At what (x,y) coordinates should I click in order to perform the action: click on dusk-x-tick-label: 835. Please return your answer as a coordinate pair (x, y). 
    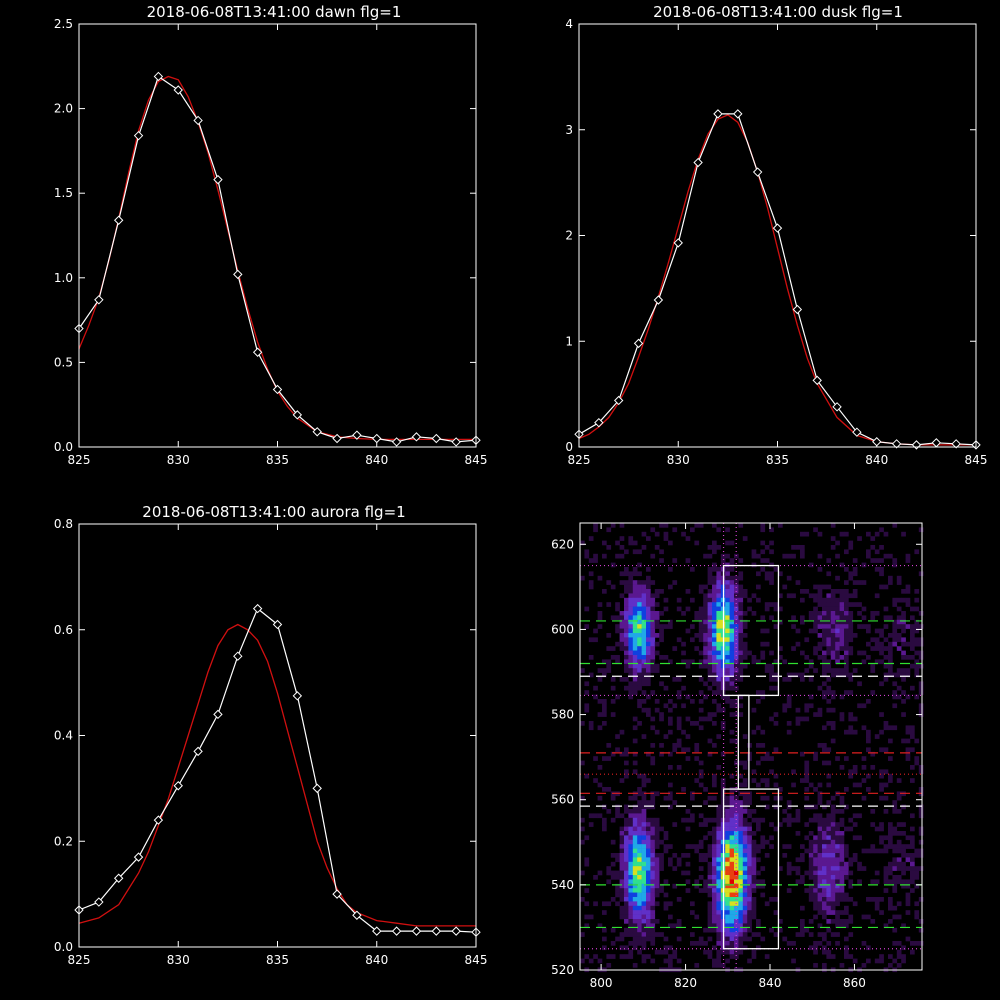
    Looking at the image, I should click on (777, 460).